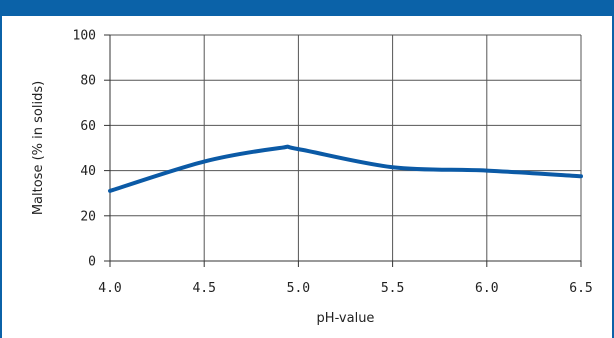 Image resolution: width=614 pixels, height=338 pixels. I want to click on x-tick-label: 4.5, so click(203, 288).